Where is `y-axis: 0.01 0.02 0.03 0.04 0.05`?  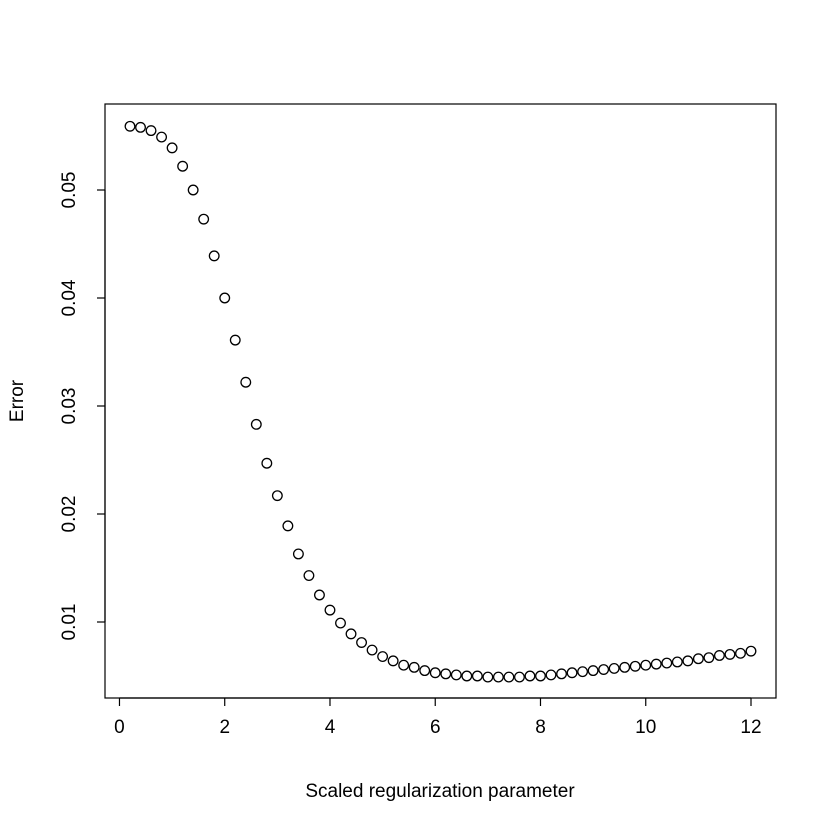
y-axis: 0.01 0.02 0.03 0.04 0.05 is located at coordinates (82, 406).